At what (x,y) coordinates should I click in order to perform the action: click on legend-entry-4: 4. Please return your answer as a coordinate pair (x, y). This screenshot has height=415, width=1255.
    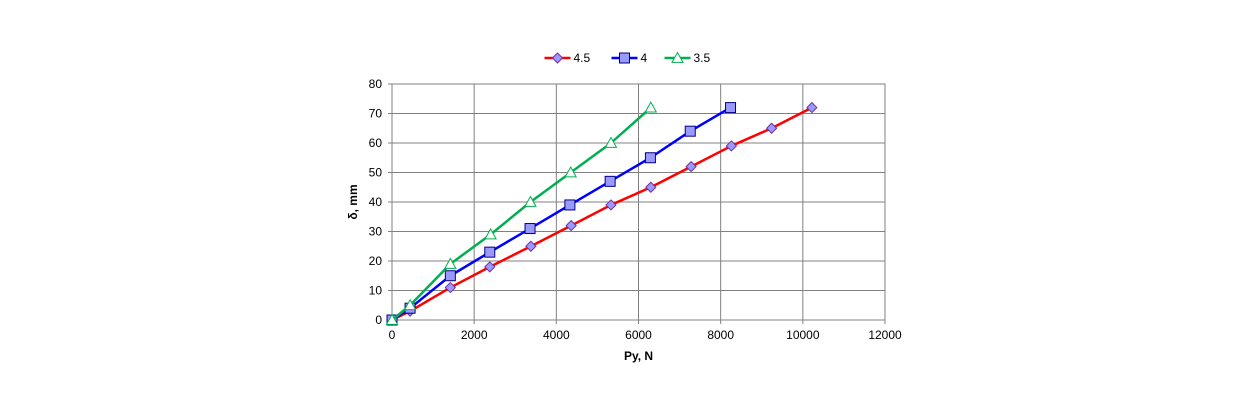
    Looking at the image, I should click on (629, 58).